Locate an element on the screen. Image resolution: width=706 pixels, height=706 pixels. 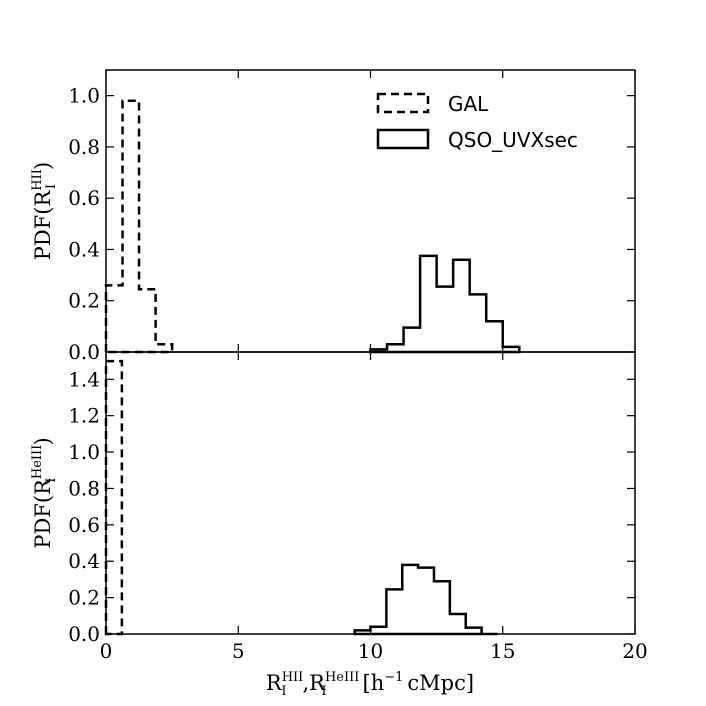
bottom-y-axis-label: PDF(RHeIIII) is located at coordinates (44, 492).